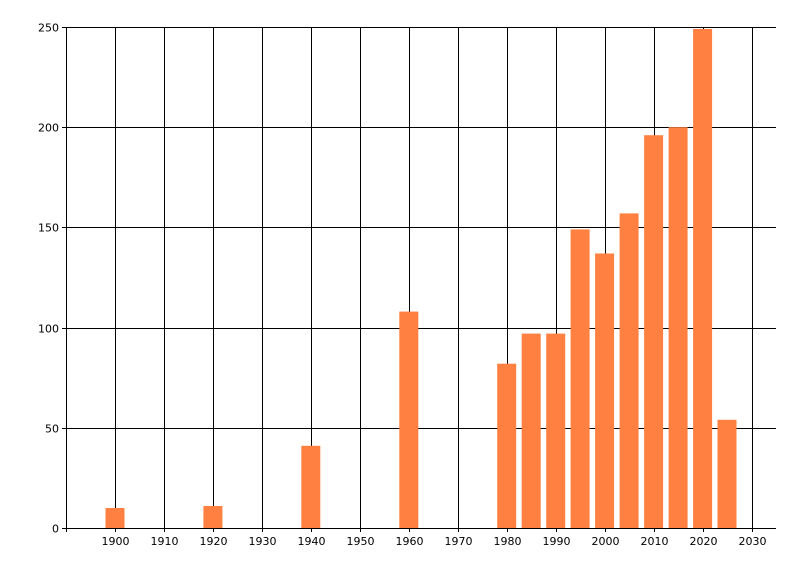  I want to click on x-tick-label: 1970, so click(459, 541).